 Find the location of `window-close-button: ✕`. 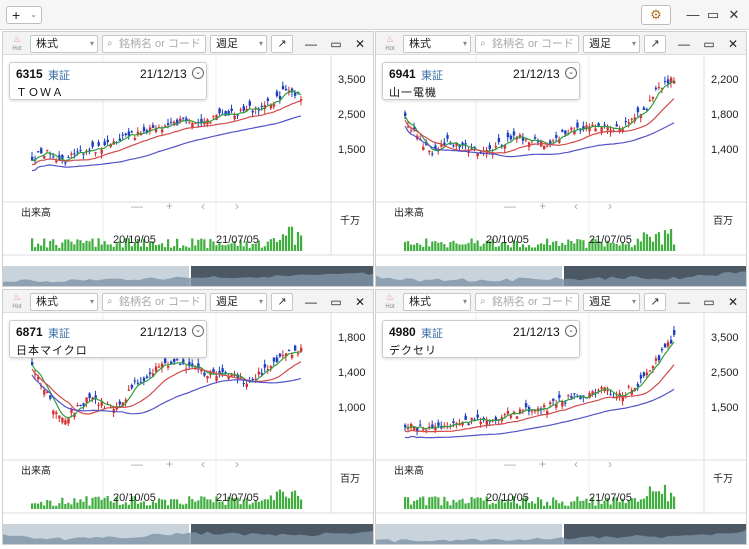

window-close-button: ✕ is located at coordinates (734, 14).